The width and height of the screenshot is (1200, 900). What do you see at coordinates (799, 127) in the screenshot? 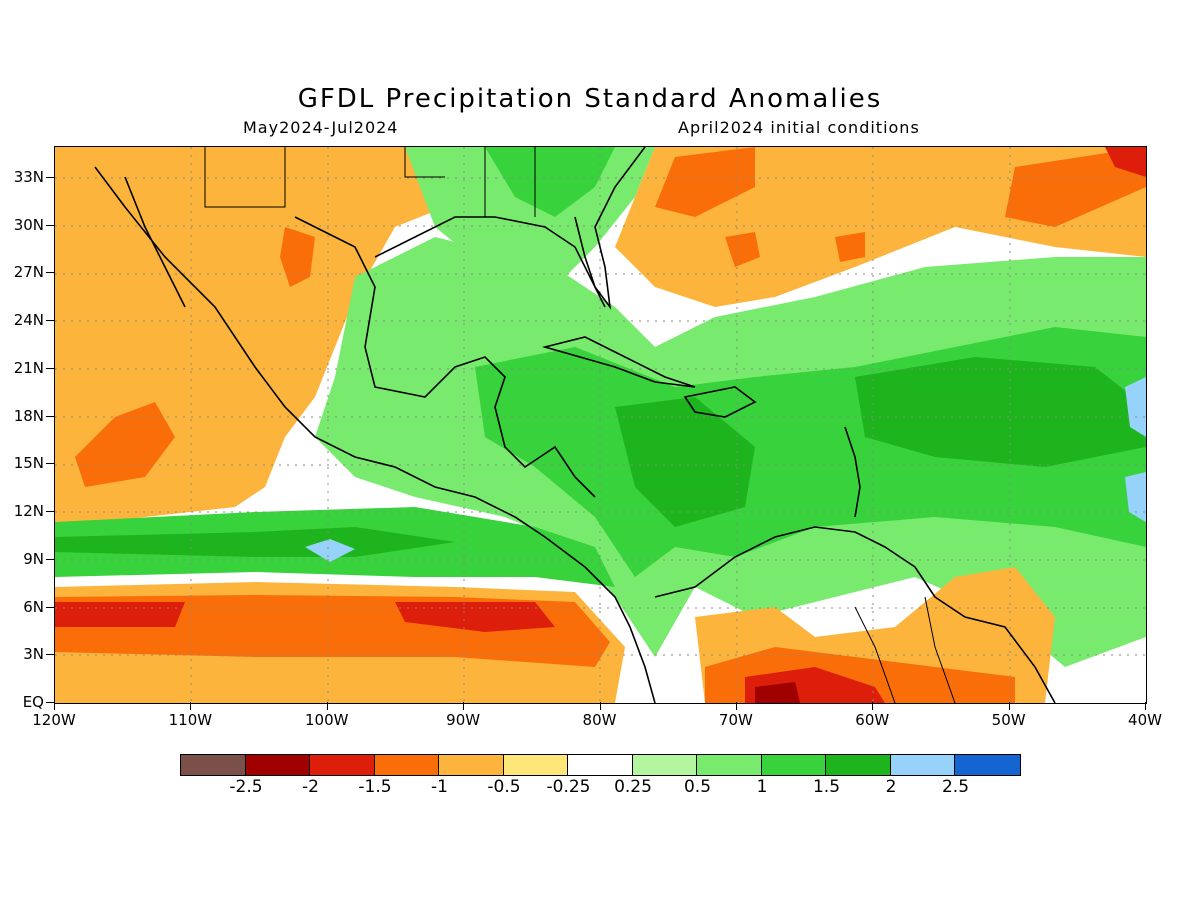
I see `initial-conditions: April2024 initial conditions` at bounding box center [799, 127].